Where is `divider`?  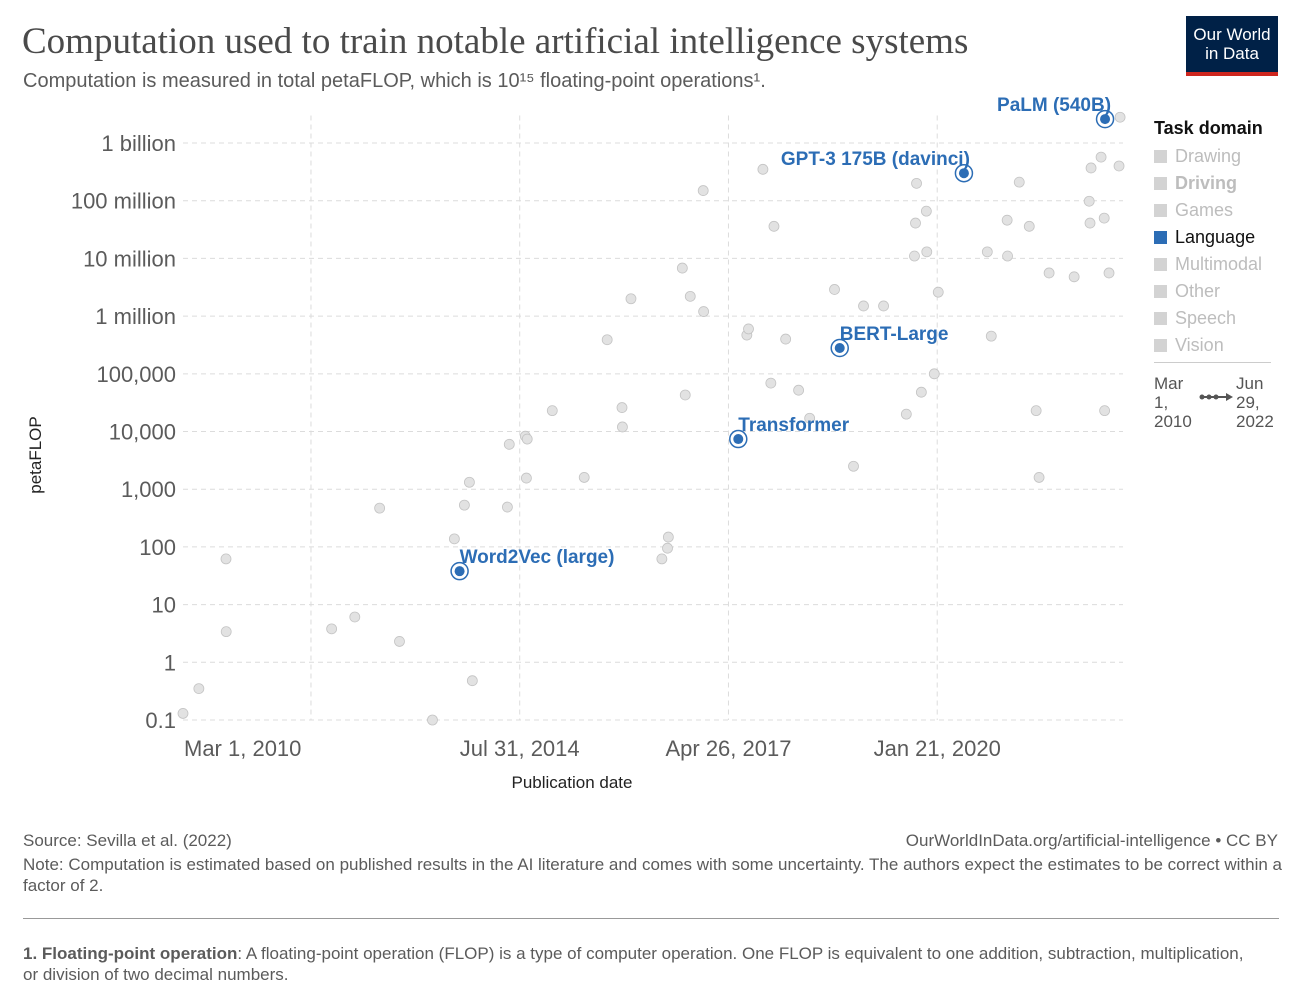 divider is located at coordinates (651, 918).